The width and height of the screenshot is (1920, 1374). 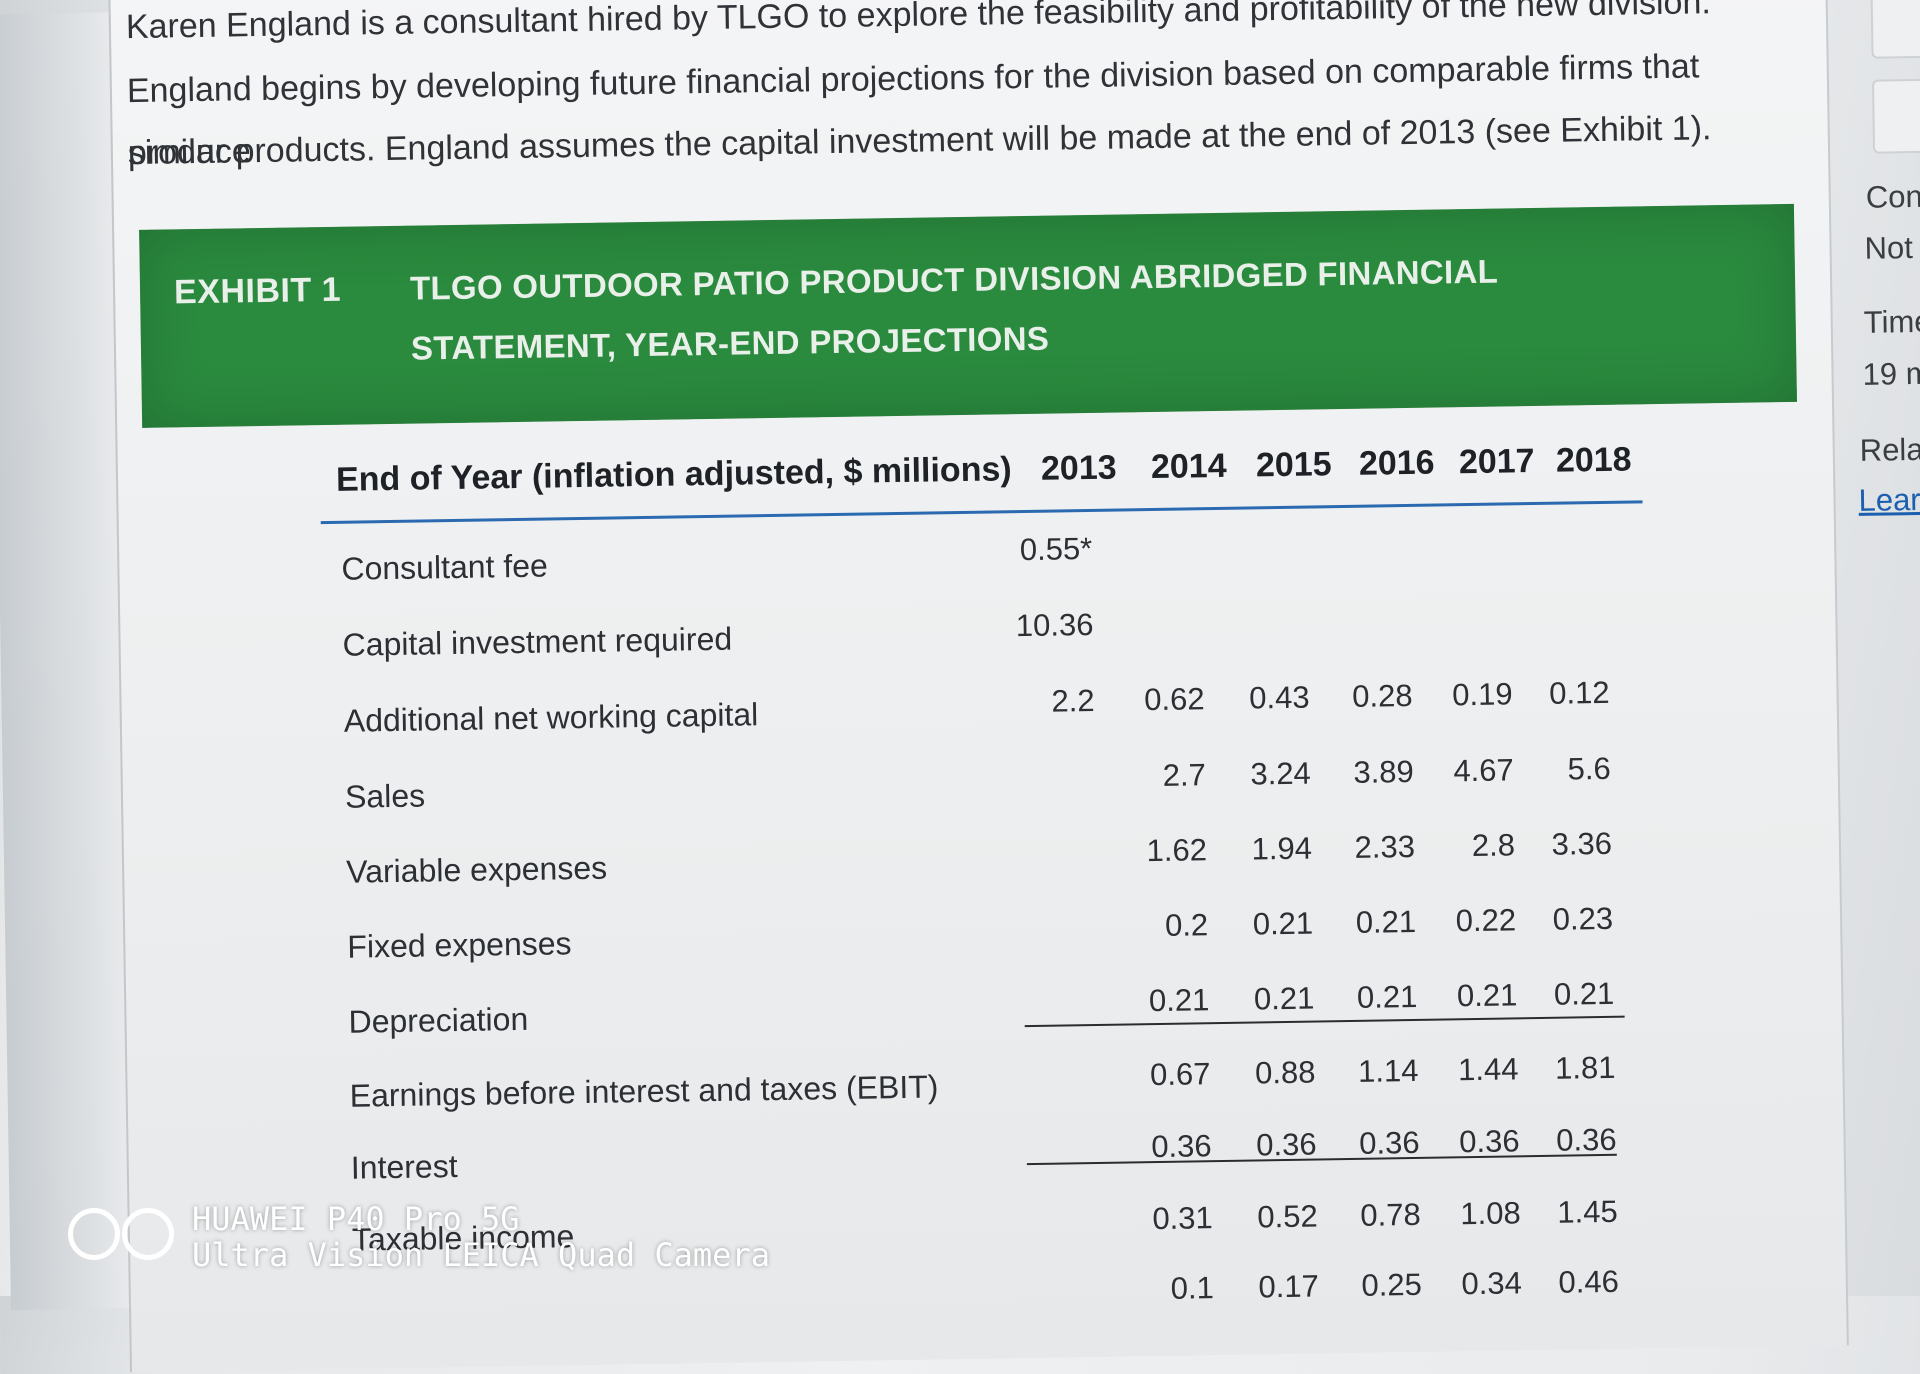 What do you see at coordinates (1382, 695) in the screenshot?
I see `table-cell: 0.28` at bounding box center [1382, 695].